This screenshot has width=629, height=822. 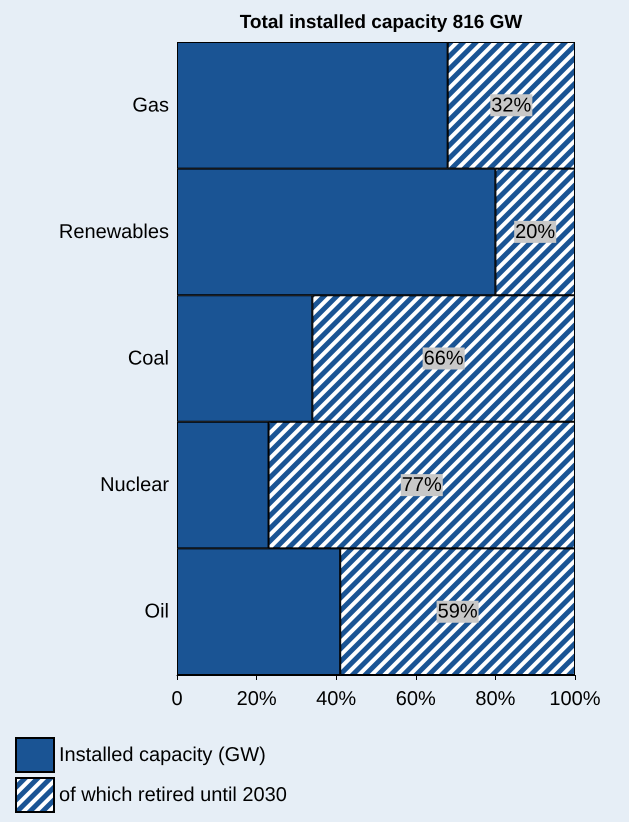 I want to click on x-tick-label: 40%, so click(x=336, y=699).